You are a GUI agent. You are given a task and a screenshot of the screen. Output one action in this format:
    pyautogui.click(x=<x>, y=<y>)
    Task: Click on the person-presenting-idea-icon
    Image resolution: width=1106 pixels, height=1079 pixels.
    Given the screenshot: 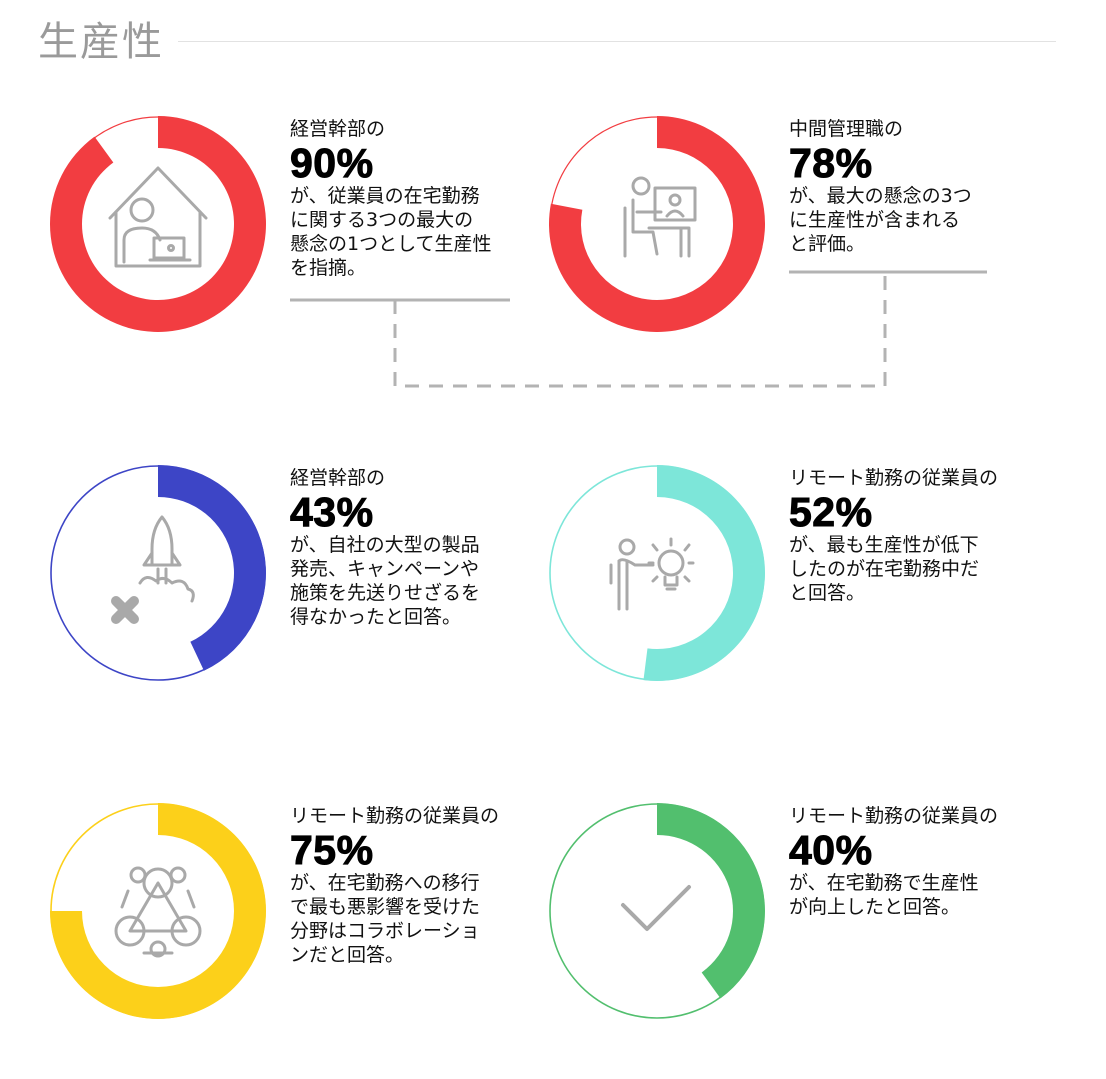 What is the action you would take?
    pyautogui.click(x=652, y=574)
    